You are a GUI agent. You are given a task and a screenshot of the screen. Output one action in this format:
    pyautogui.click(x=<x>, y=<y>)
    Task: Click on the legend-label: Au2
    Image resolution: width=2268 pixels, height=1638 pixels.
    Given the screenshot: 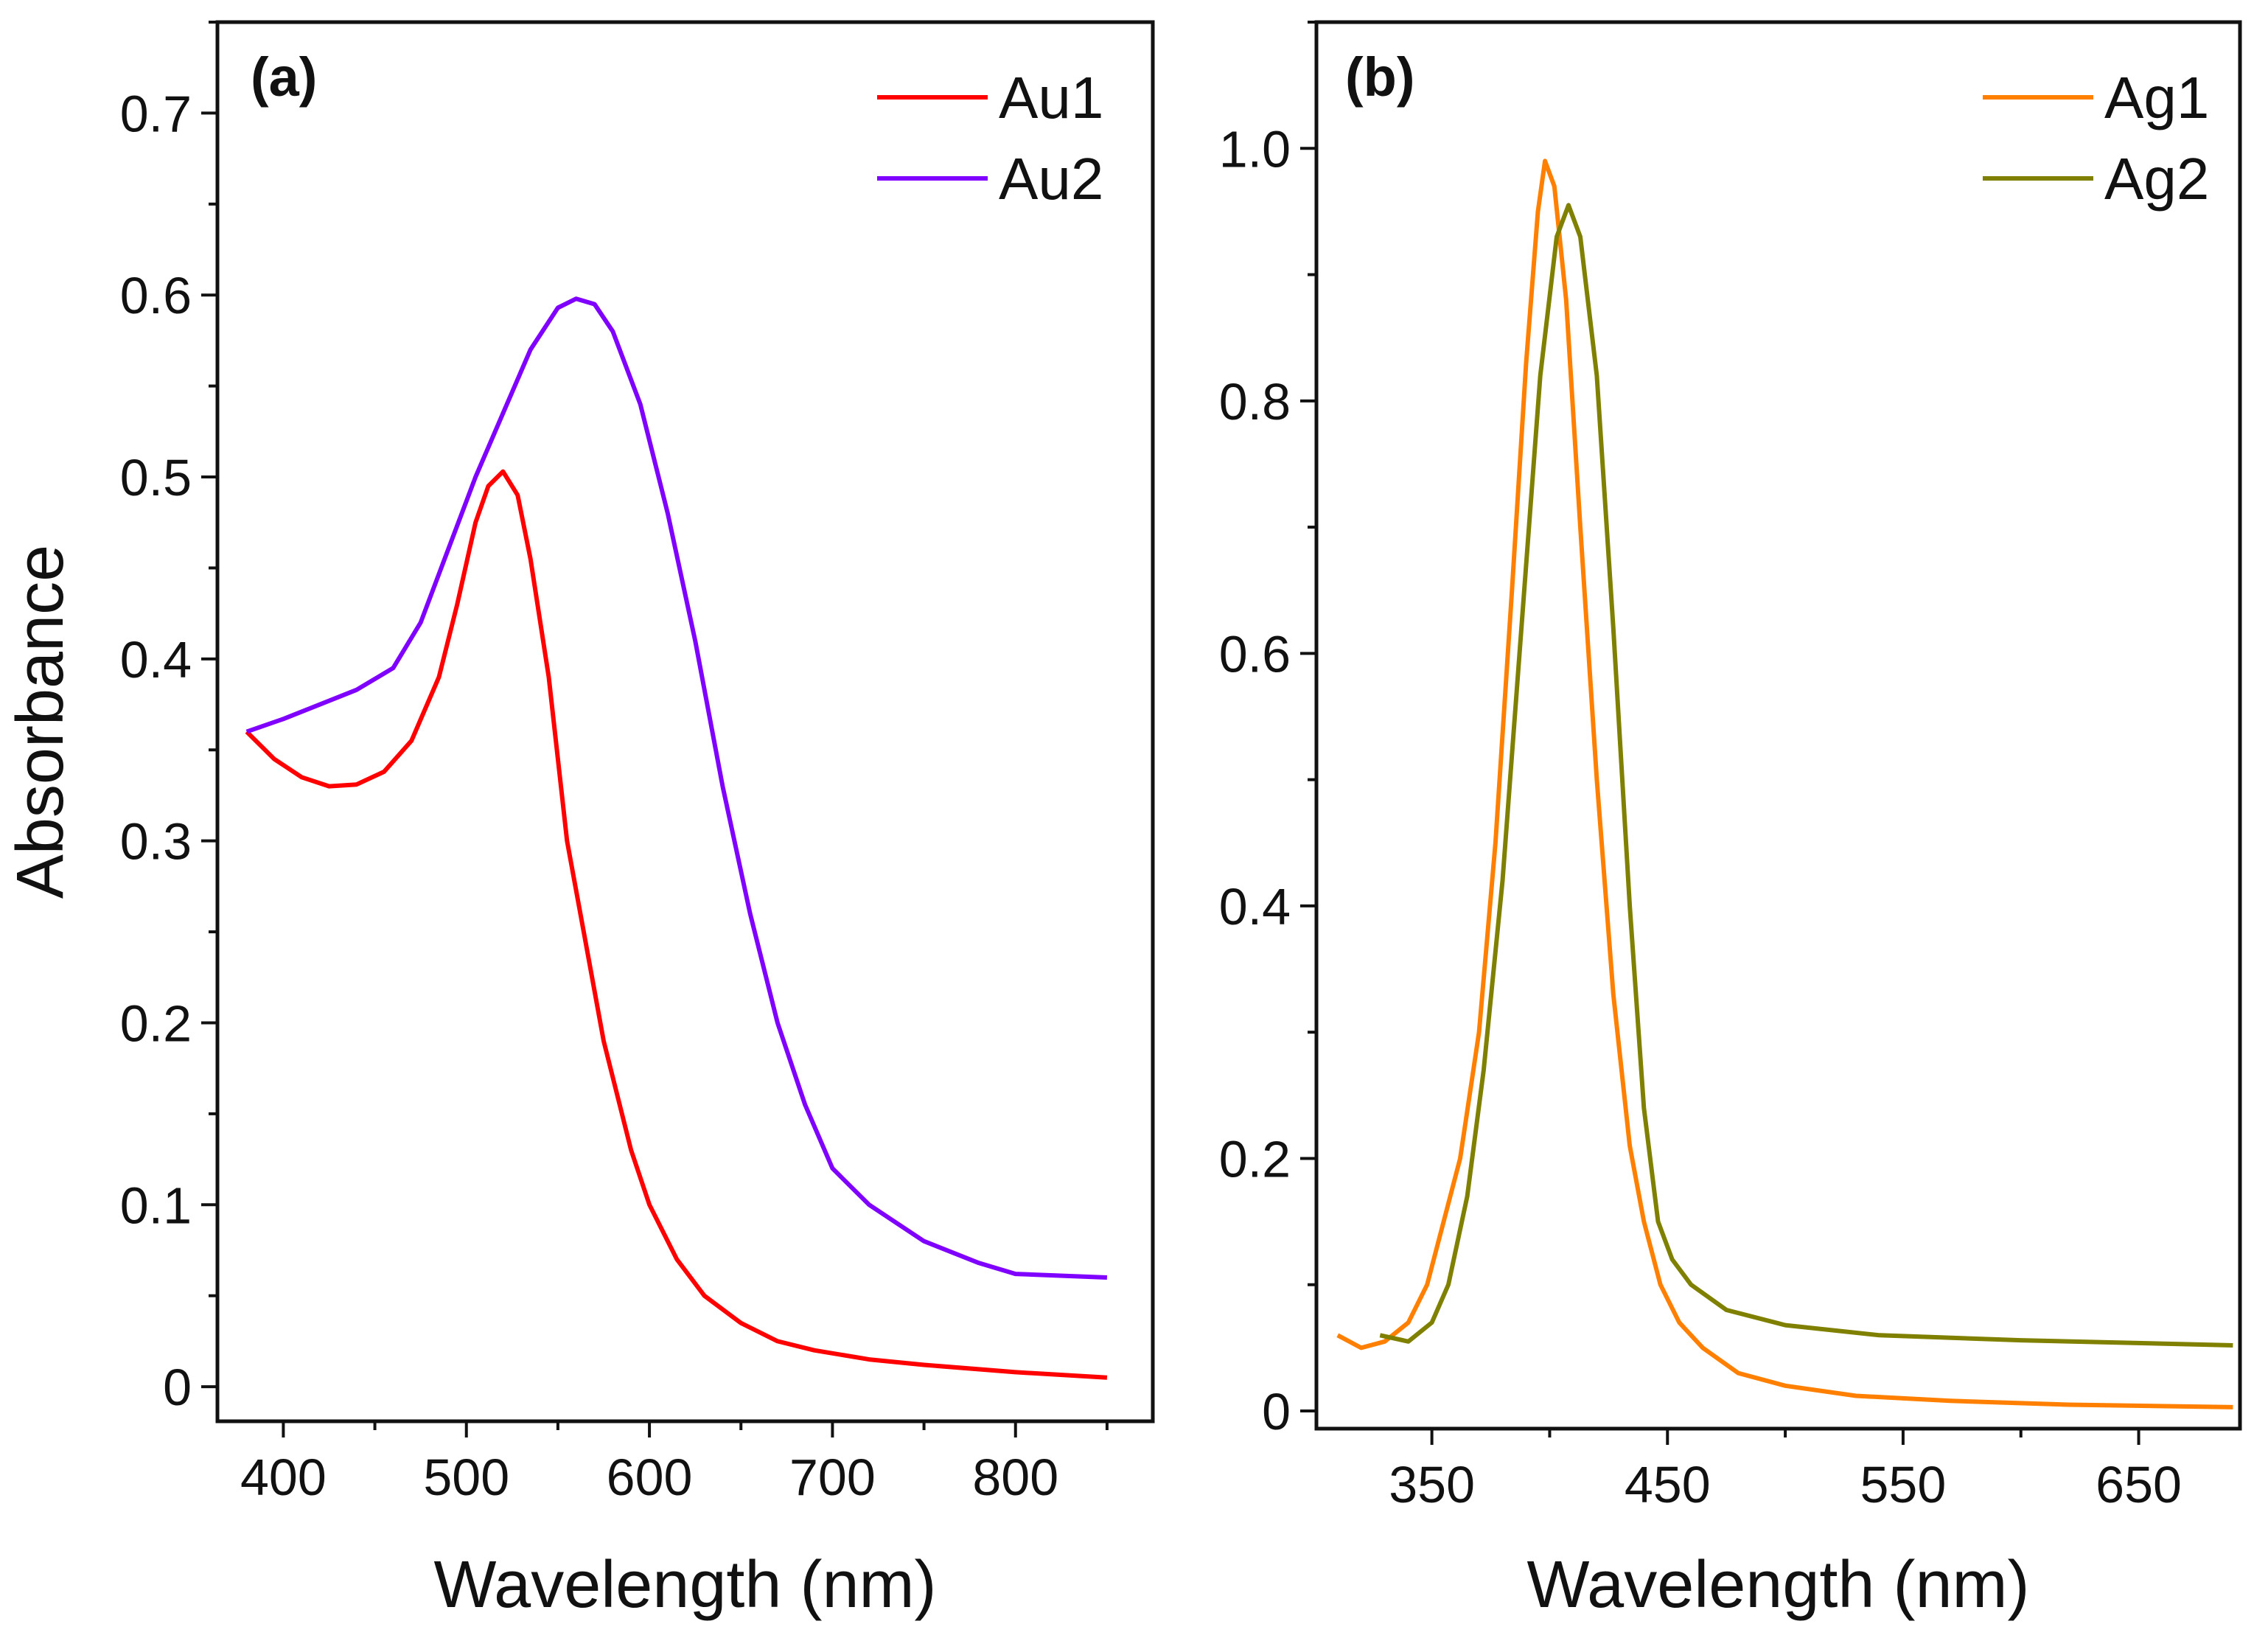 What is the action you would take?
    pyautogui.click(x=1051, y=179)
    